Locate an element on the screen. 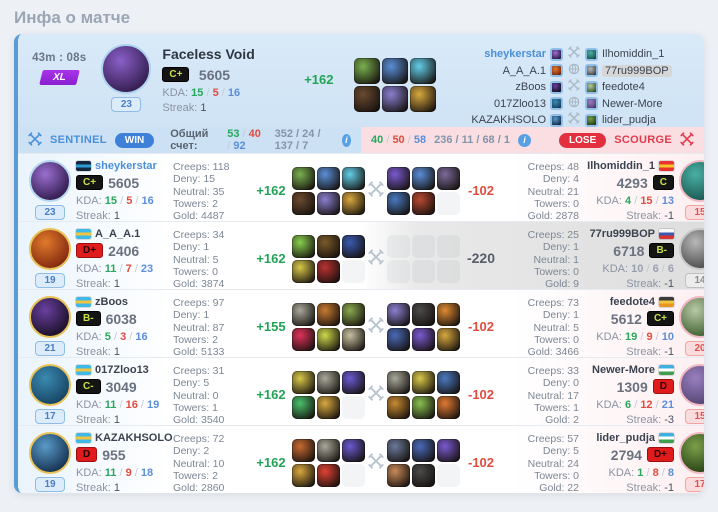  hero-avatar is located at coordinates (50, 385).